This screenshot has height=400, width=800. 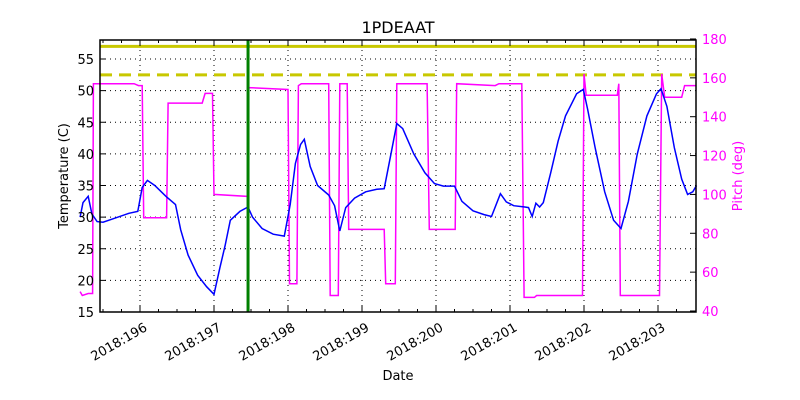 I want to click on y-tick-label: 40, so click(x=85, y=155).